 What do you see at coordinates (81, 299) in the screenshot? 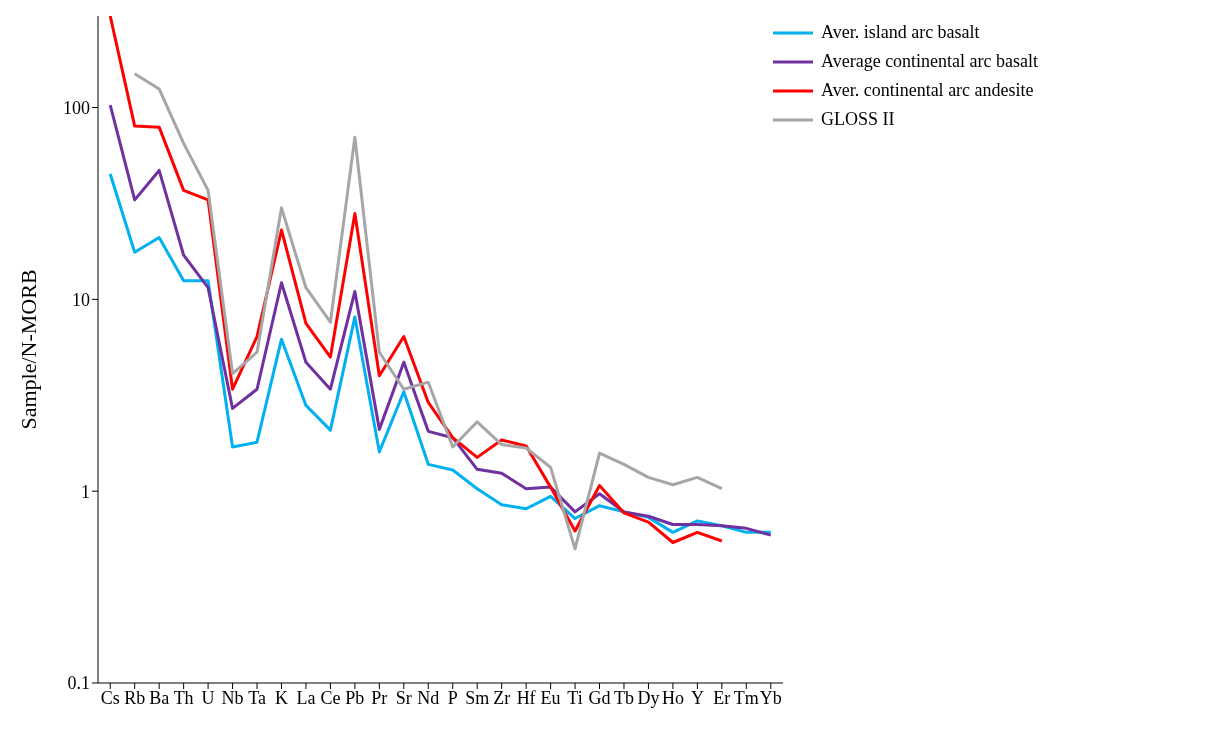
I see `y-tick-label: 10` at bounding box center [81, 299].